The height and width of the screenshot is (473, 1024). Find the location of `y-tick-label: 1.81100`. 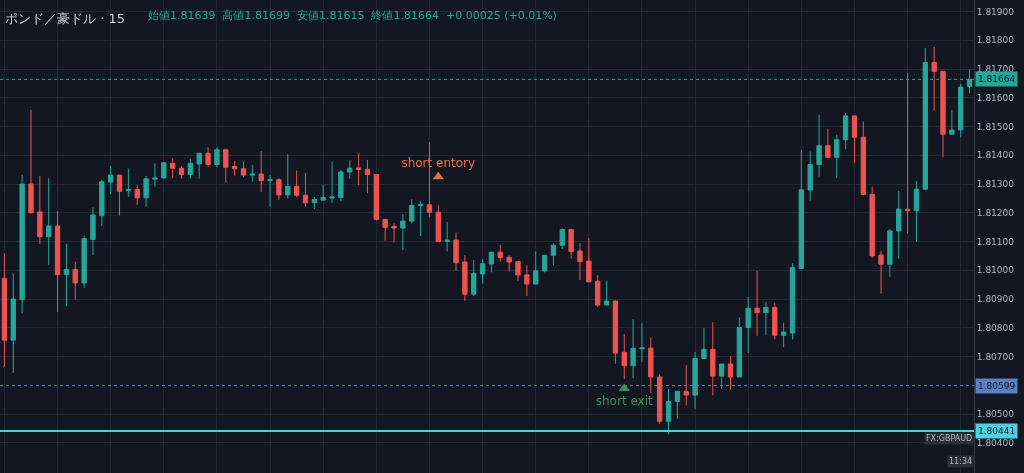

y-tick-label: 1.81100 is located at coordinates (995, 241).